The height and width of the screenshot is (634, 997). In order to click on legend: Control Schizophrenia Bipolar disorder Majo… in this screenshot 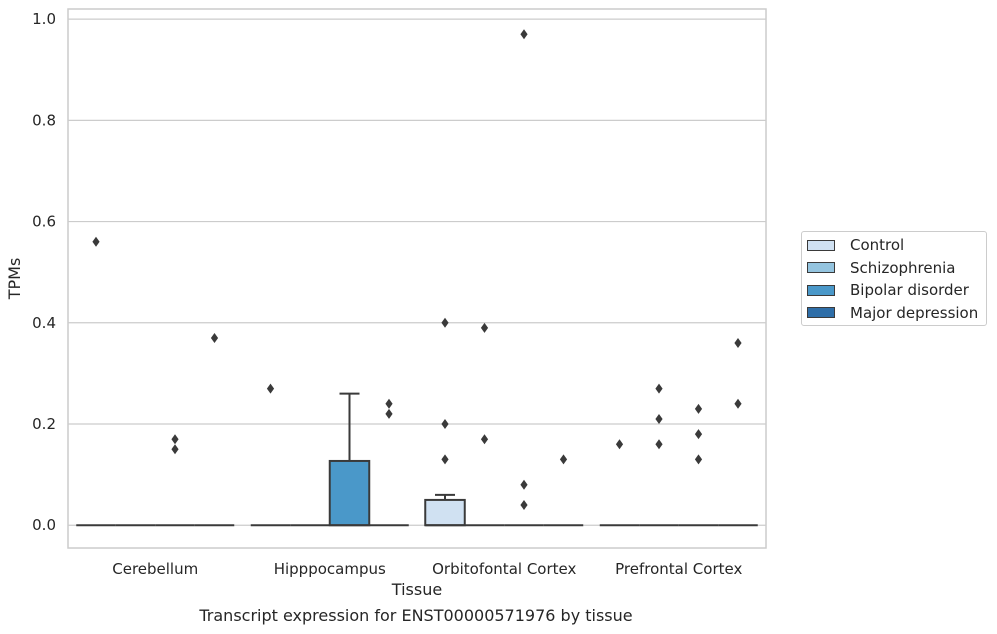, I will do `click(894, 278)`.